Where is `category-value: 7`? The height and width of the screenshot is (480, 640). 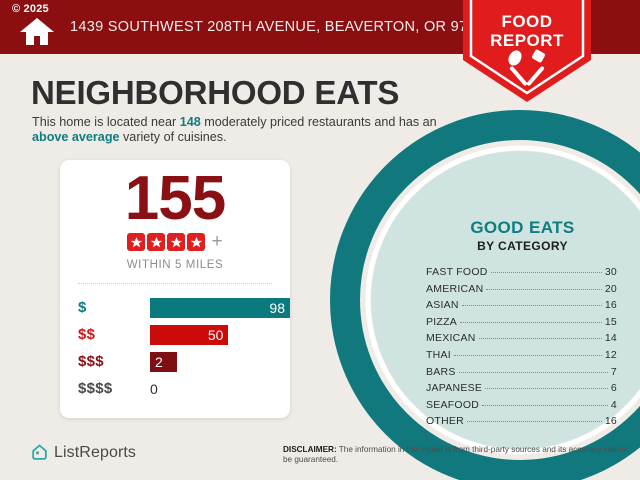 category-value: 7 is located at coordinates (613, 371).